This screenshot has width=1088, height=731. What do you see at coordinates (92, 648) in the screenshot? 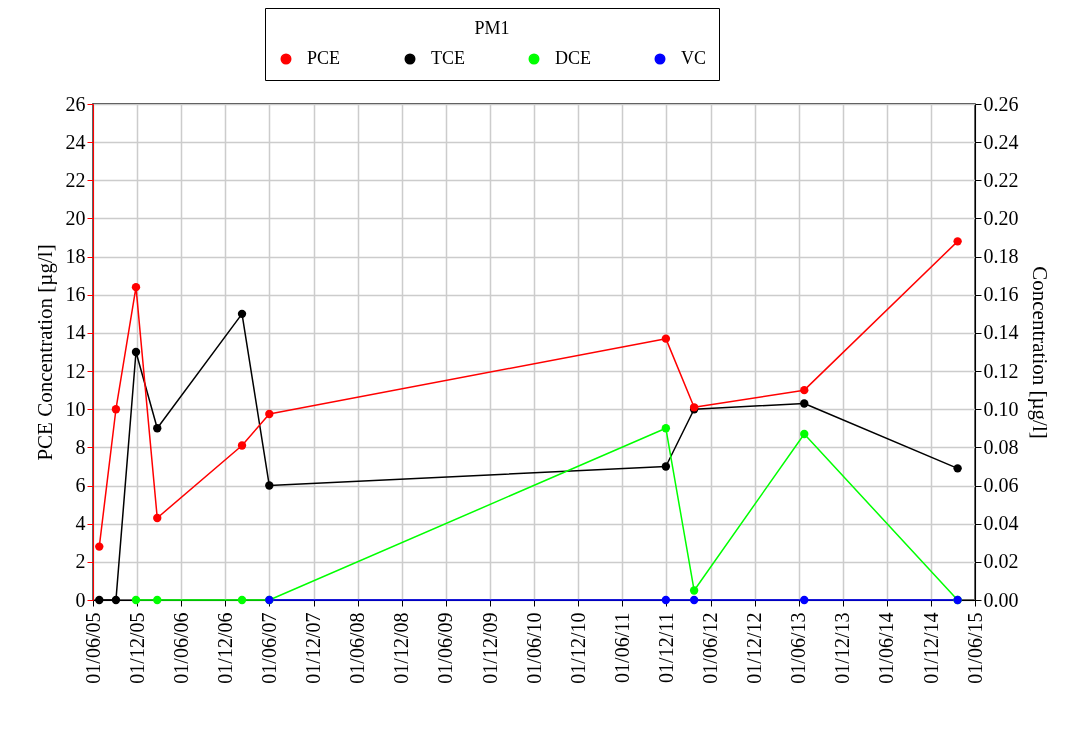
I see `x-tick-label: 01/06/05` at bounding box center [92, 648].